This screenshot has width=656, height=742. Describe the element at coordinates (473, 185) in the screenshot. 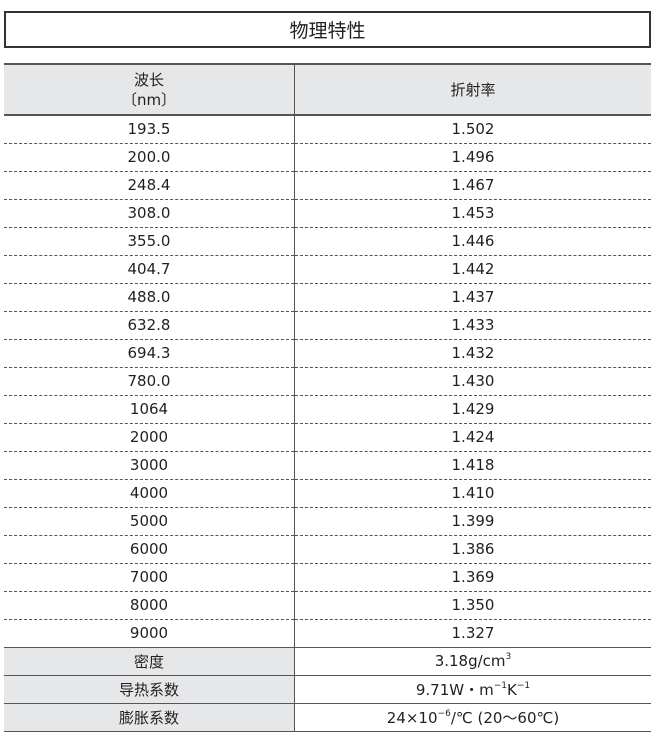

I see `refractive-index-cell: 1.467` at that location.